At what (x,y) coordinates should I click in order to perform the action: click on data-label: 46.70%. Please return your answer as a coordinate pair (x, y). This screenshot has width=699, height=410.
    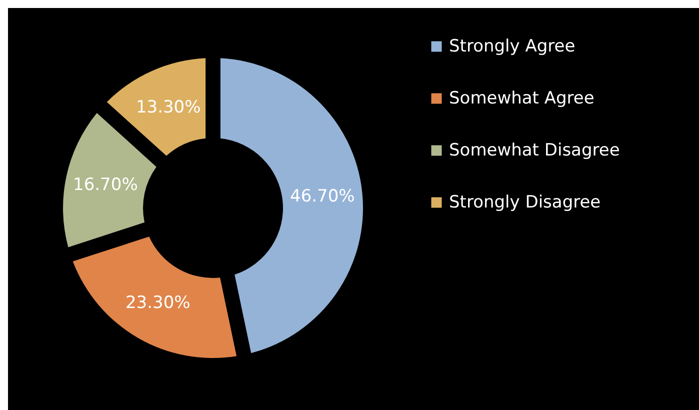
    Looking at the image, I should click on (322, 196).